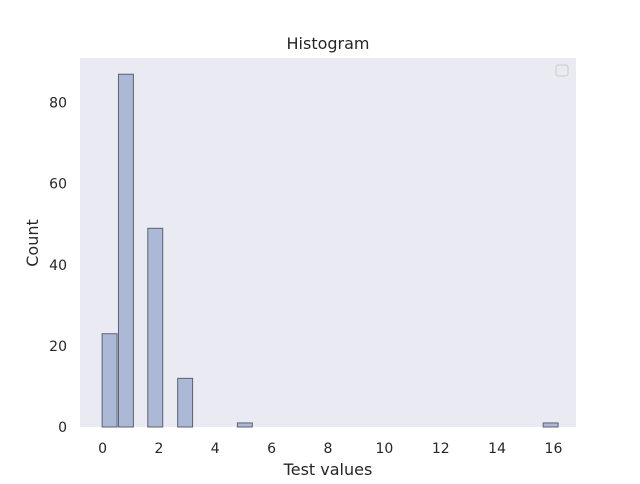 This screenshot has width=640, height=484. I want to click on y-tick-label: 20, so click(58, 347).